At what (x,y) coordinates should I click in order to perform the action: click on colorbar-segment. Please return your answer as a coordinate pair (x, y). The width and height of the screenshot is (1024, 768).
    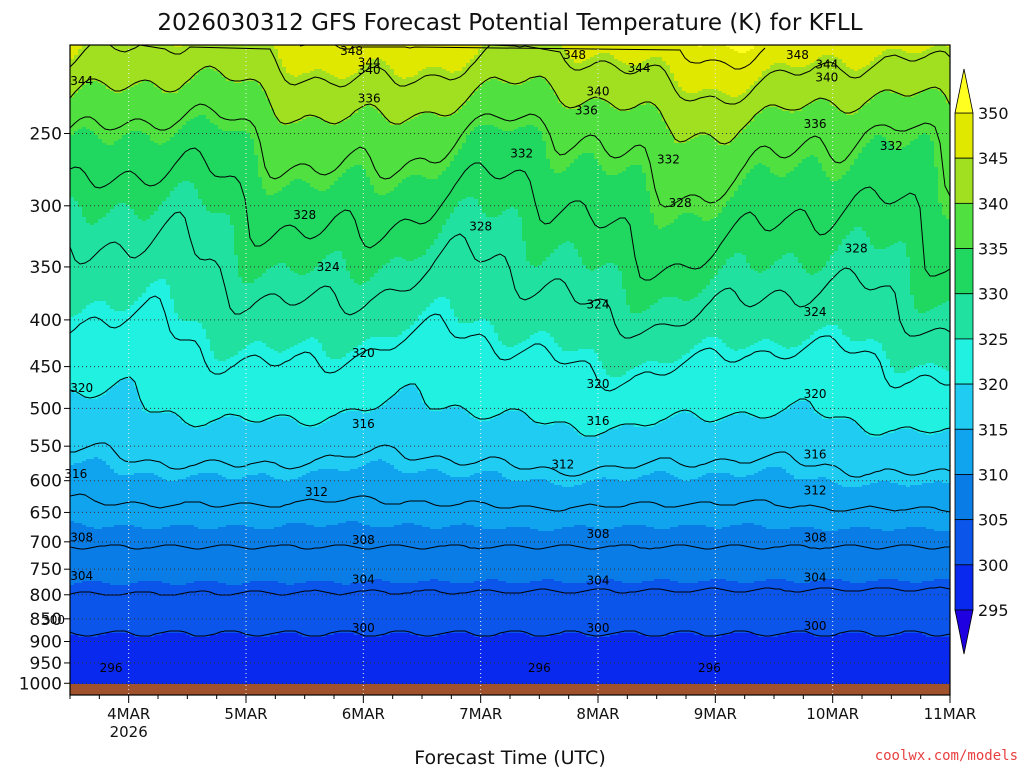
    Looking at the image, I should click on (964, 225).